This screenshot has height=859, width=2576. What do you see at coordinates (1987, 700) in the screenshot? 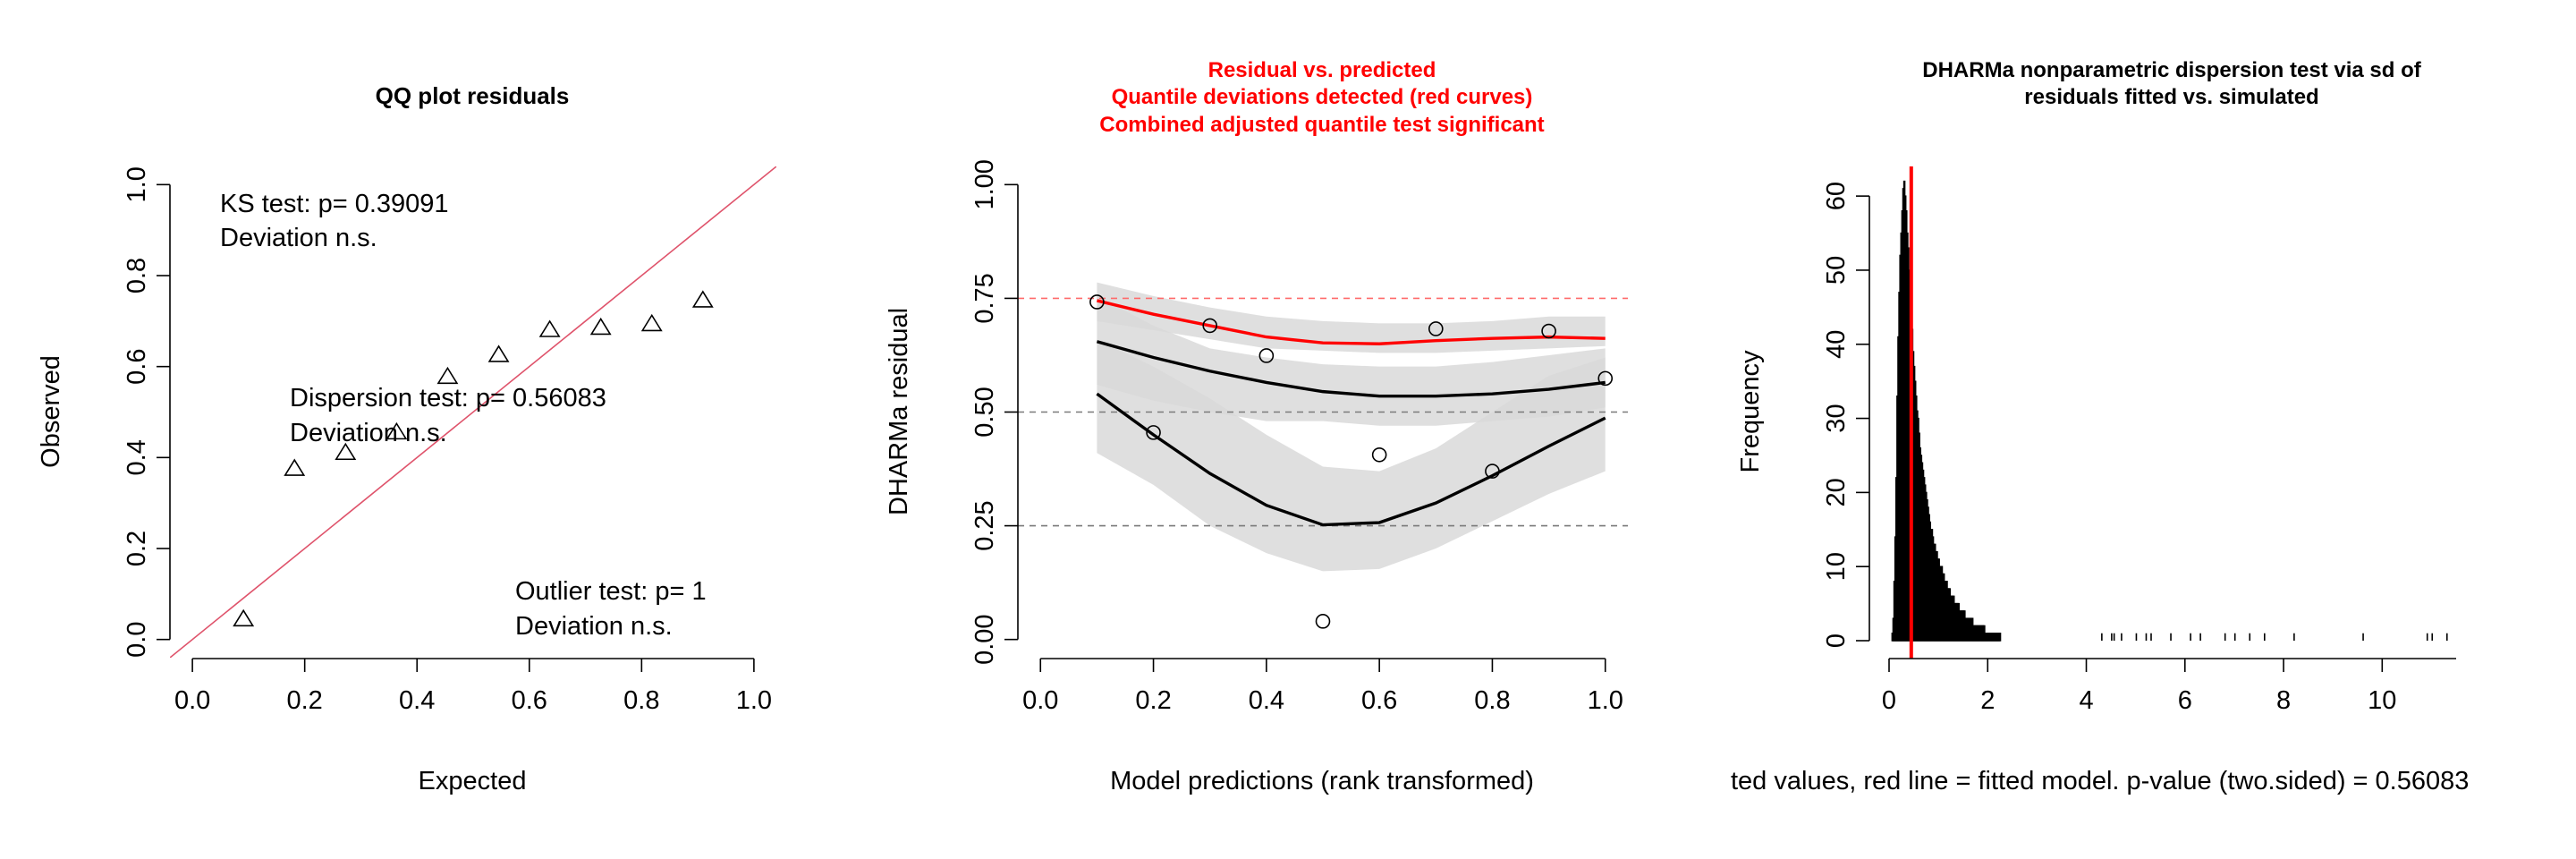
I see `histogram-x-tick-label: 2` at bounding box center [1987, 700].